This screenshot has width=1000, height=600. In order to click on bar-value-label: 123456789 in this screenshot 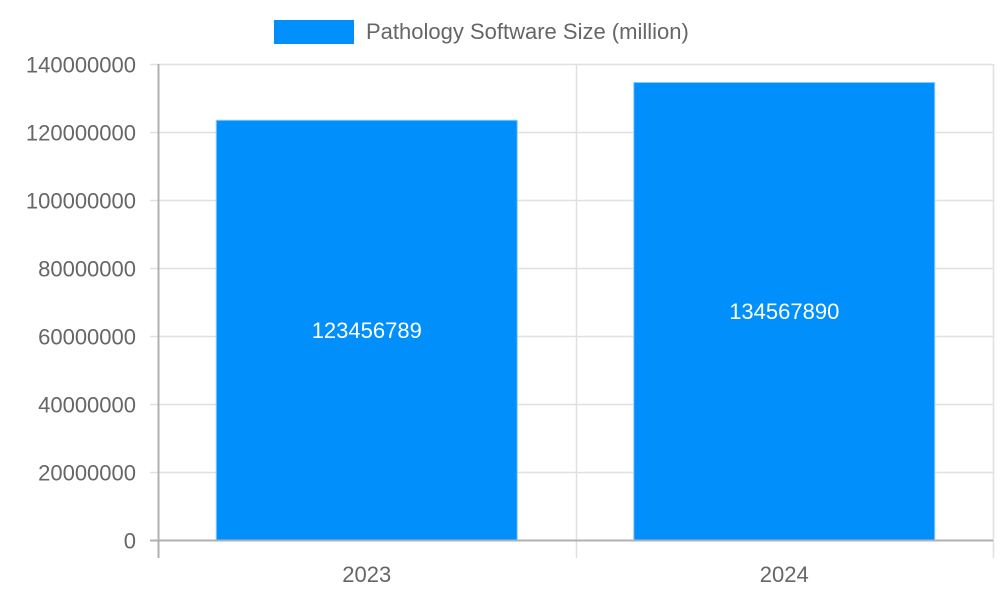, I will do `click(367, 330)`.